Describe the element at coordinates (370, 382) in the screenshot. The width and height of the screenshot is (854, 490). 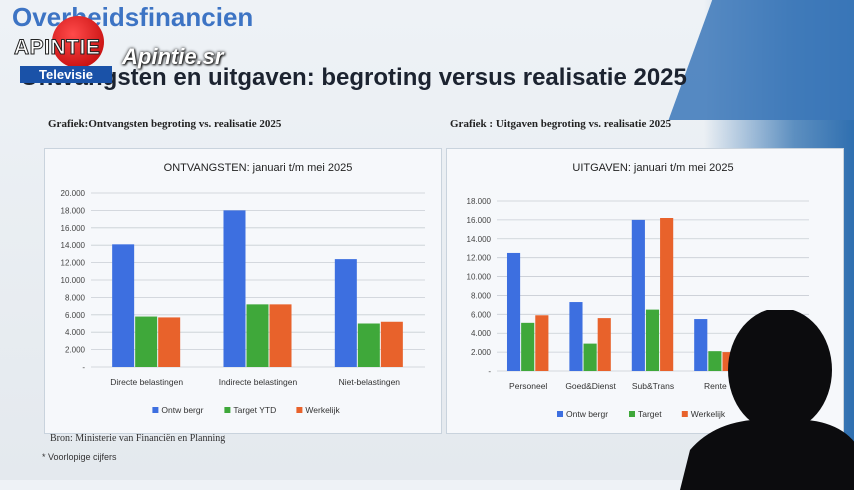
I see `category-label: Niet-belastingen` at that location.